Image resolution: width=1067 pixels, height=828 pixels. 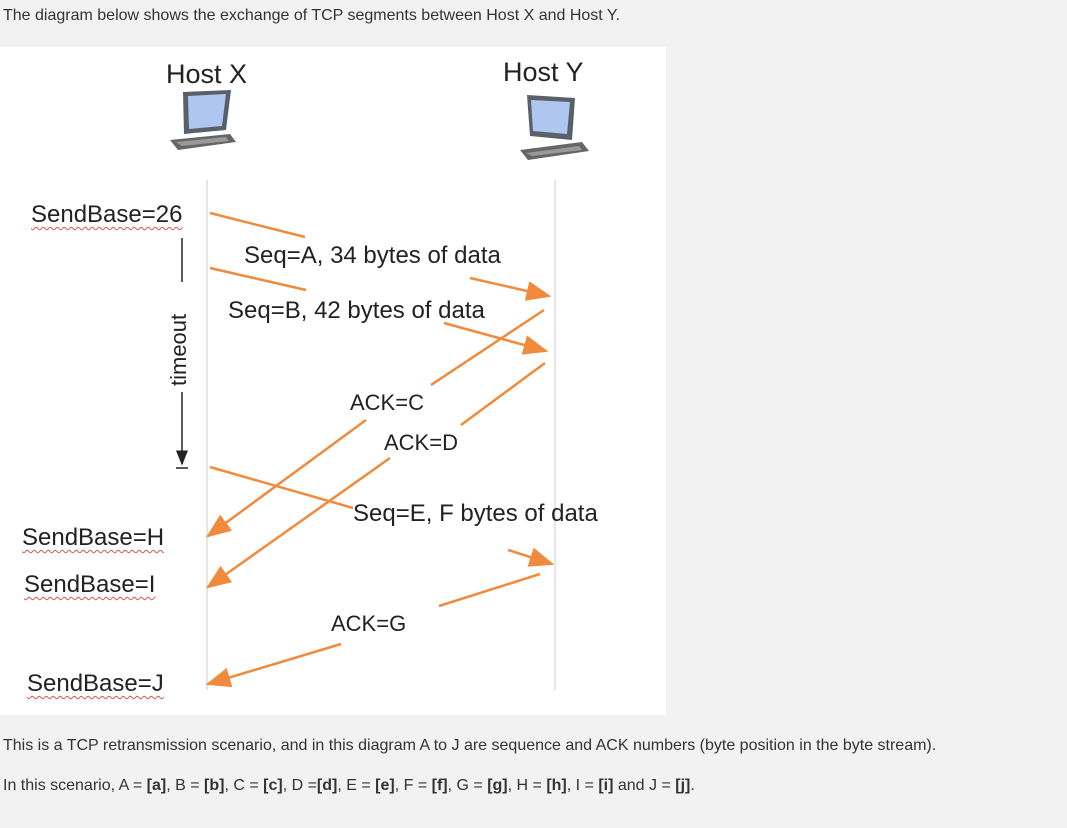 What do you see at coordinates (356, 785) in the screenshot?
I see `answer-sep: , E =` at bounding box center [356, 785].